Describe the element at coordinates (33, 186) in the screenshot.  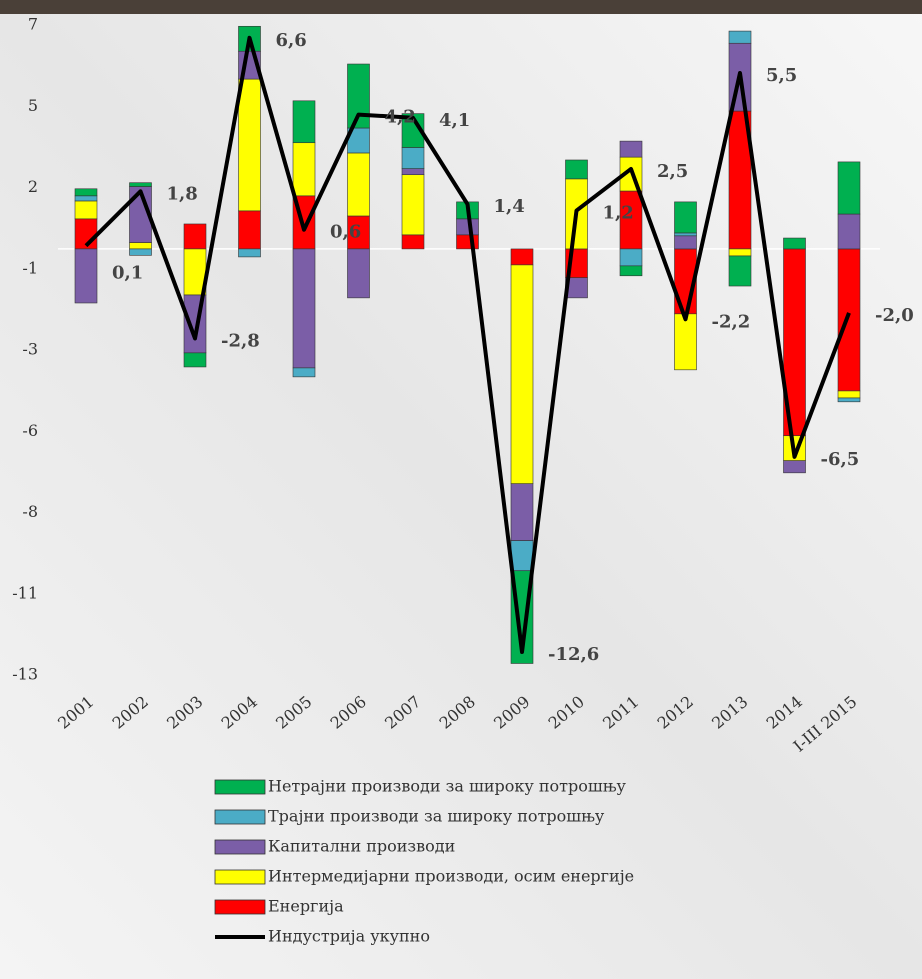
I see `y-tick-label: 2` at that location.